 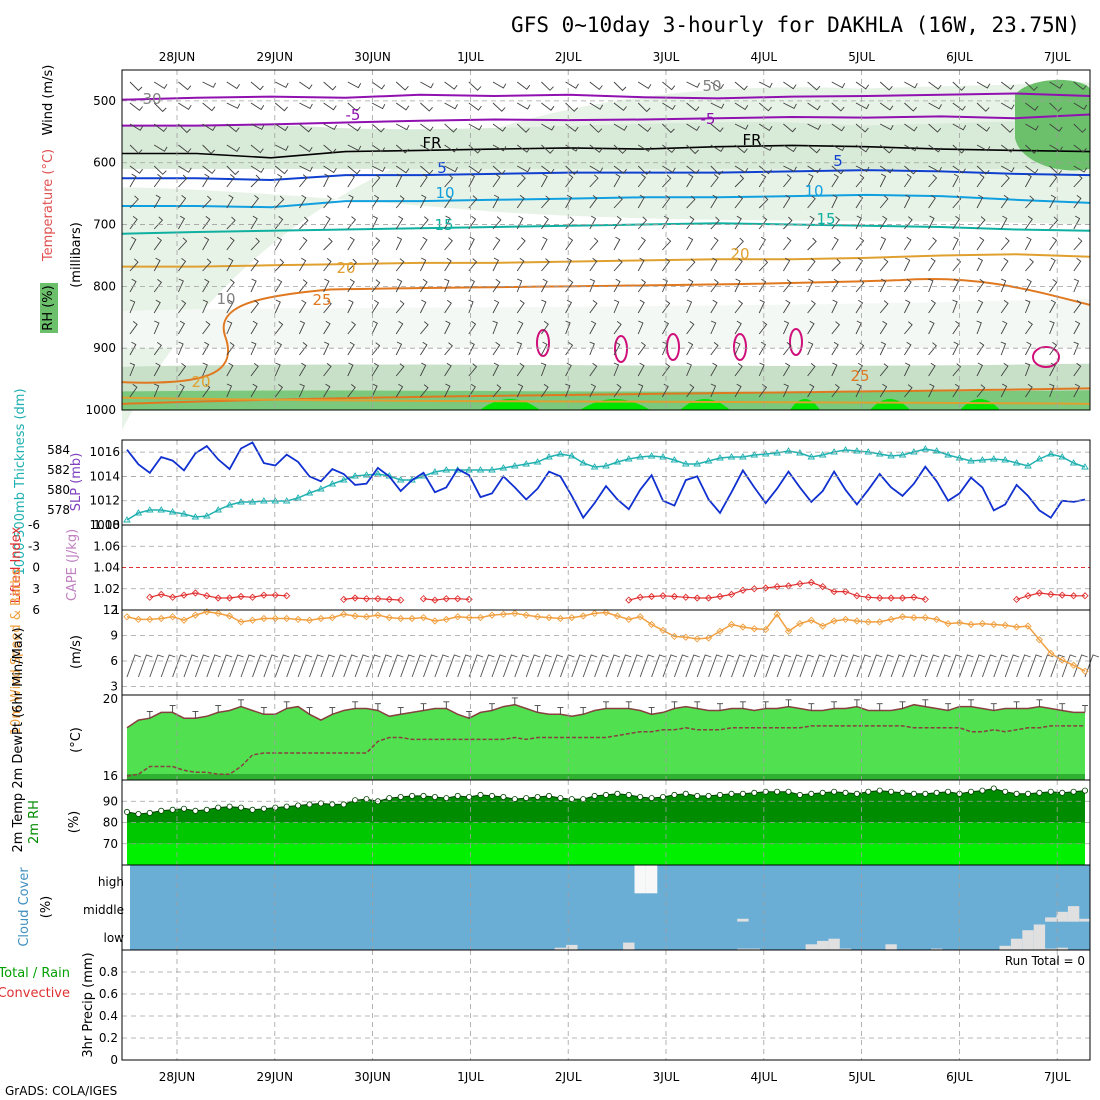 I want to click on wind10-units-label: (m/s), so click(x=76, y=652).